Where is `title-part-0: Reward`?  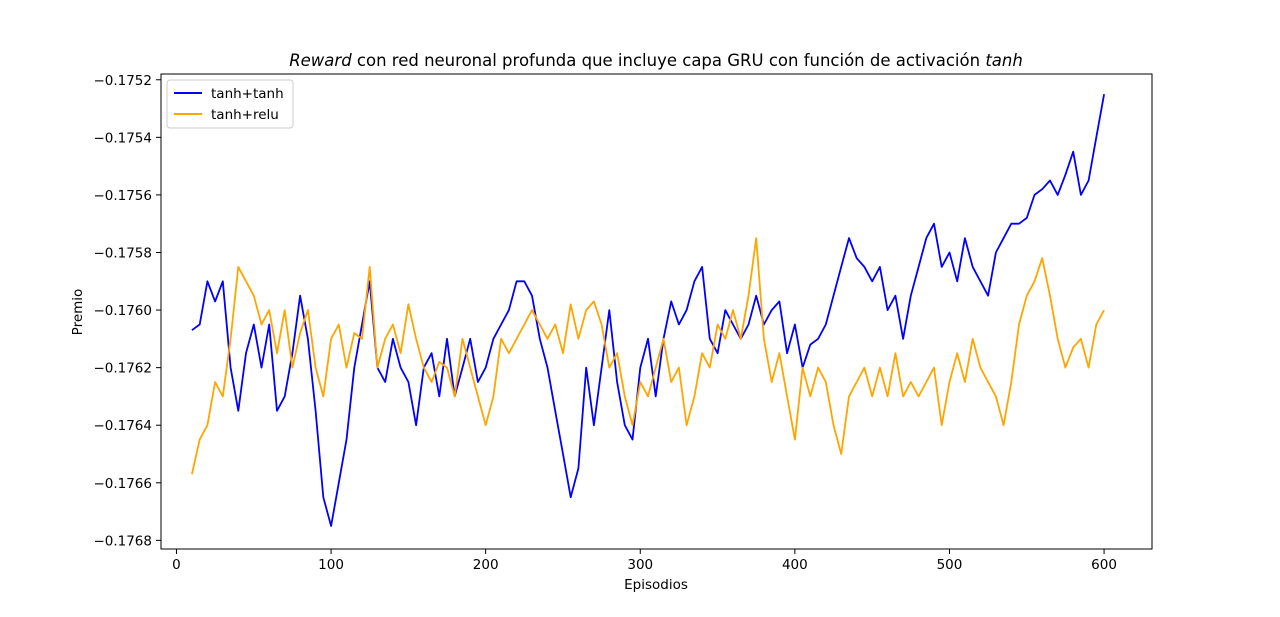 title-part-0: Reward is located at coordinates (320, 60).